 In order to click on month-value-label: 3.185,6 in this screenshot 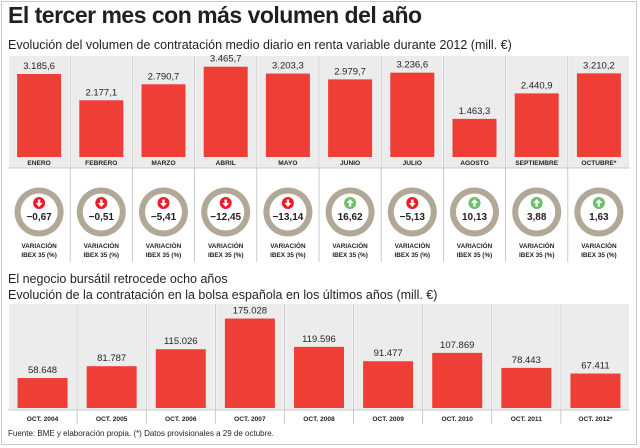, I will do `click(39, 66)`.